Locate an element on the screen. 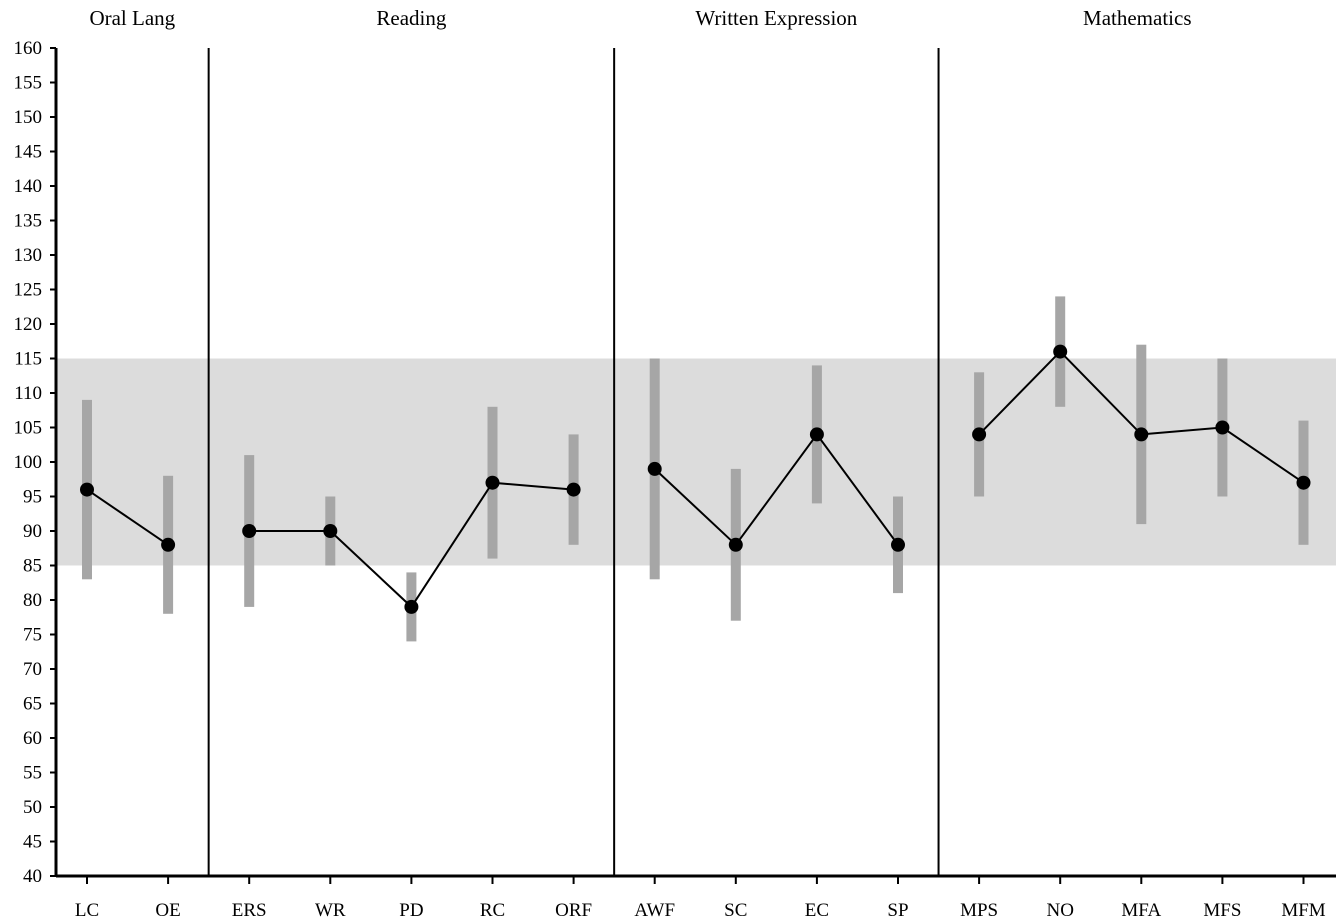  x-tick-label-ers: ERS is located at coordinates (249, 910).